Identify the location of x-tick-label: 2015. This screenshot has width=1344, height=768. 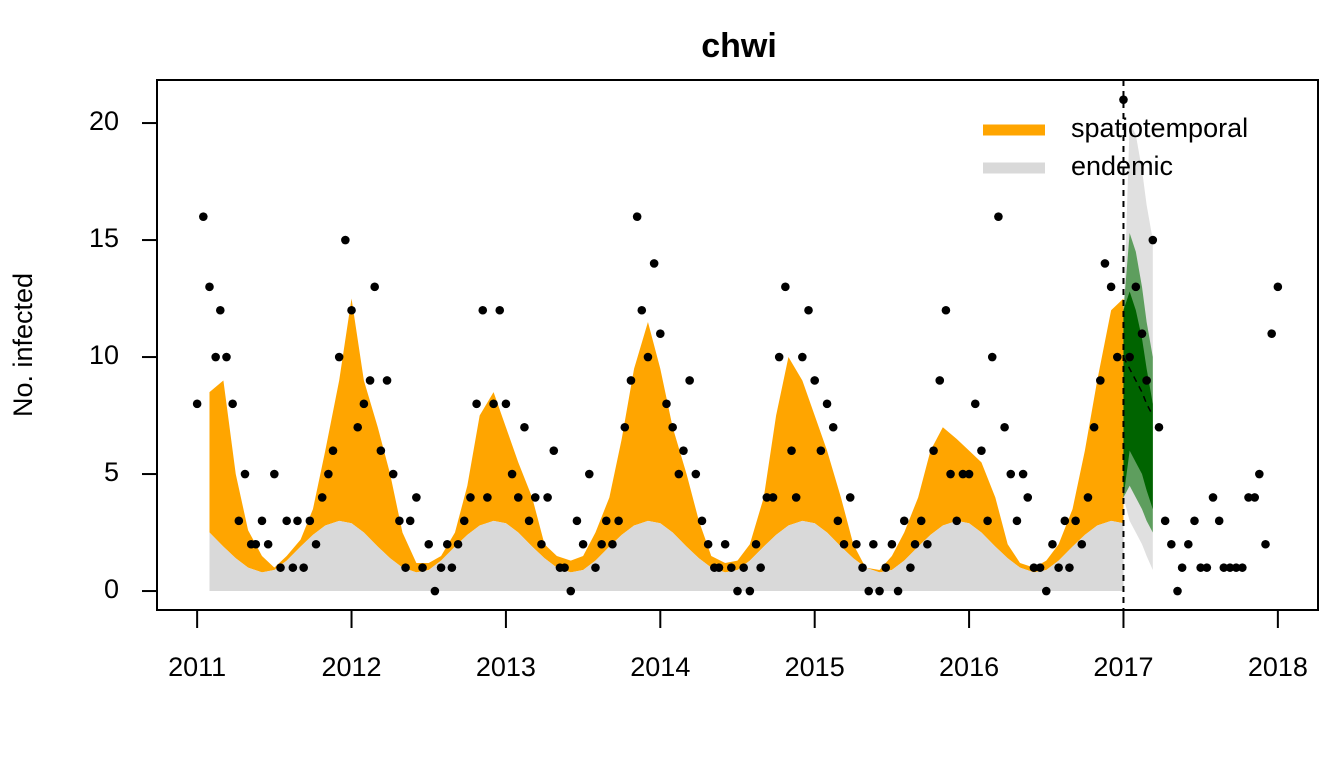
(815, 667).